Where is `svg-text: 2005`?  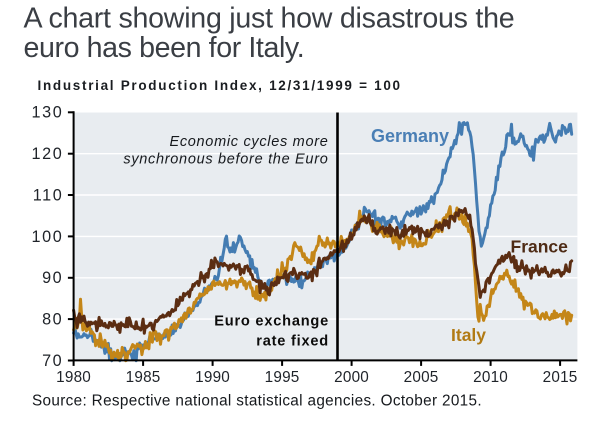 svg-text: 2005 is located at coordinates (421, 377).